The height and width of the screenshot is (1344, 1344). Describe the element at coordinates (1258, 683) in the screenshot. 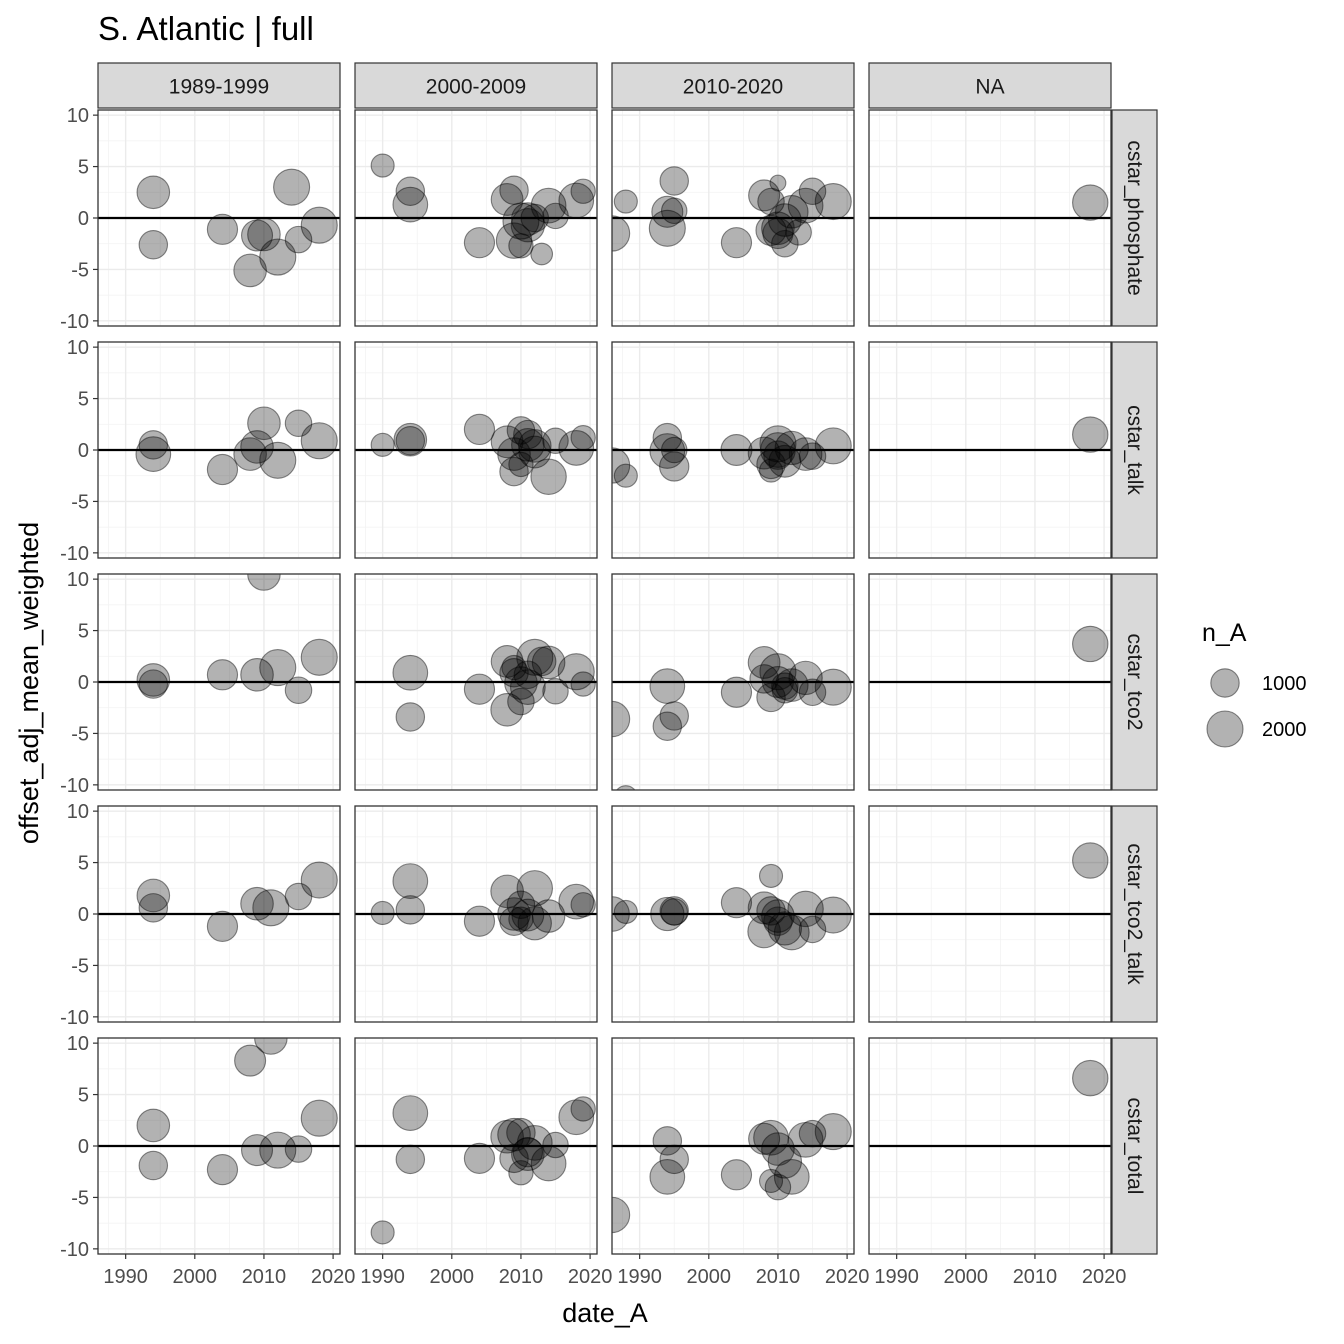

I see `legend-entry: 1000` at that location.